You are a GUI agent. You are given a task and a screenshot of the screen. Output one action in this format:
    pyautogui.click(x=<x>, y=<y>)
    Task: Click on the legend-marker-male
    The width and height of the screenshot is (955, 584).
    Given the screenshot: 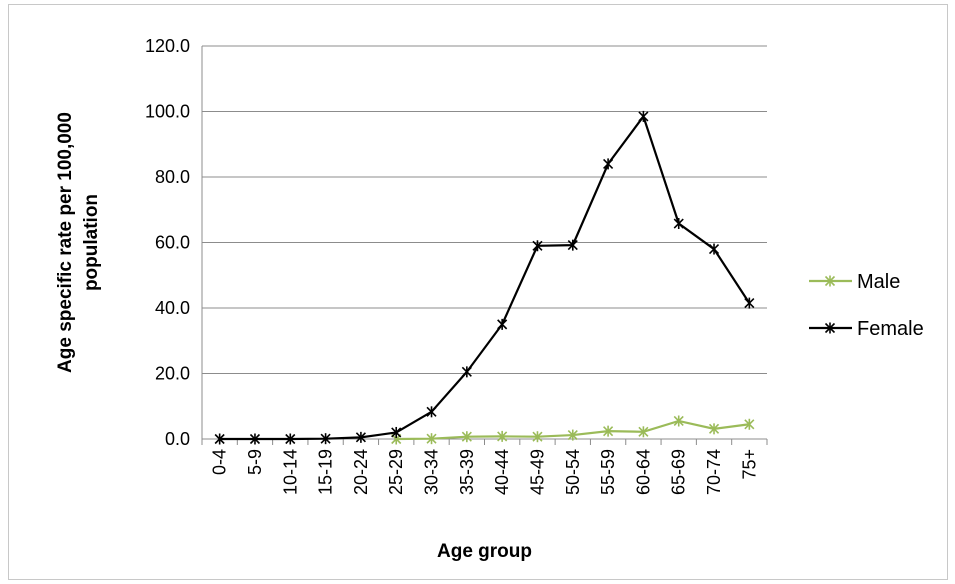 What is the action you would take?
    pyautogui.click(x=830, y=281)
    